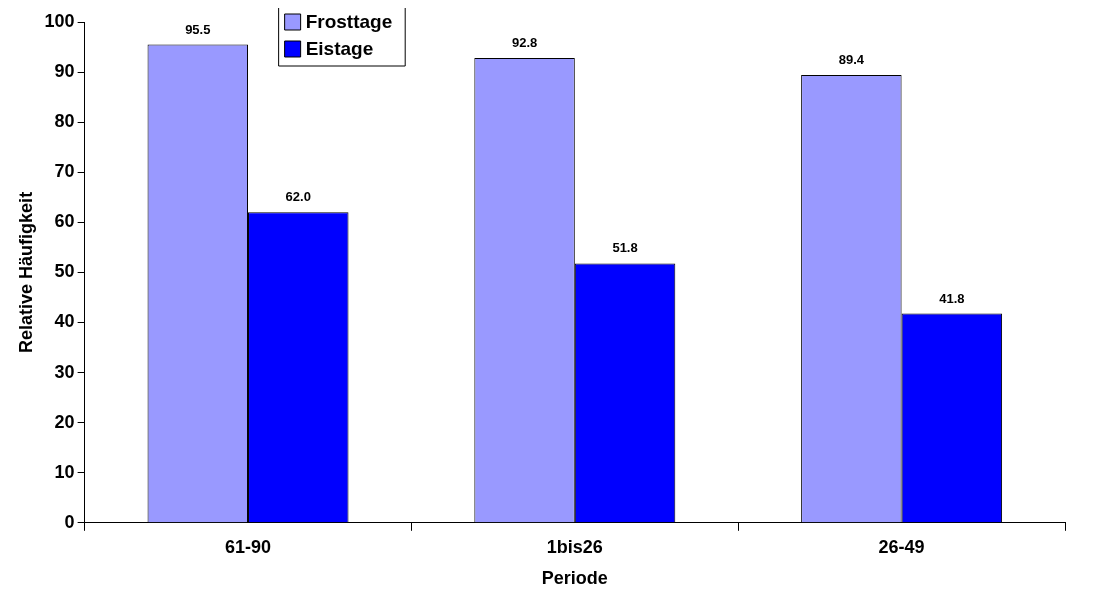  What do you see at coordinates (64, 471) in the screenshot?
I see `y-tick-label: 10` at bounding box center [64, 471].